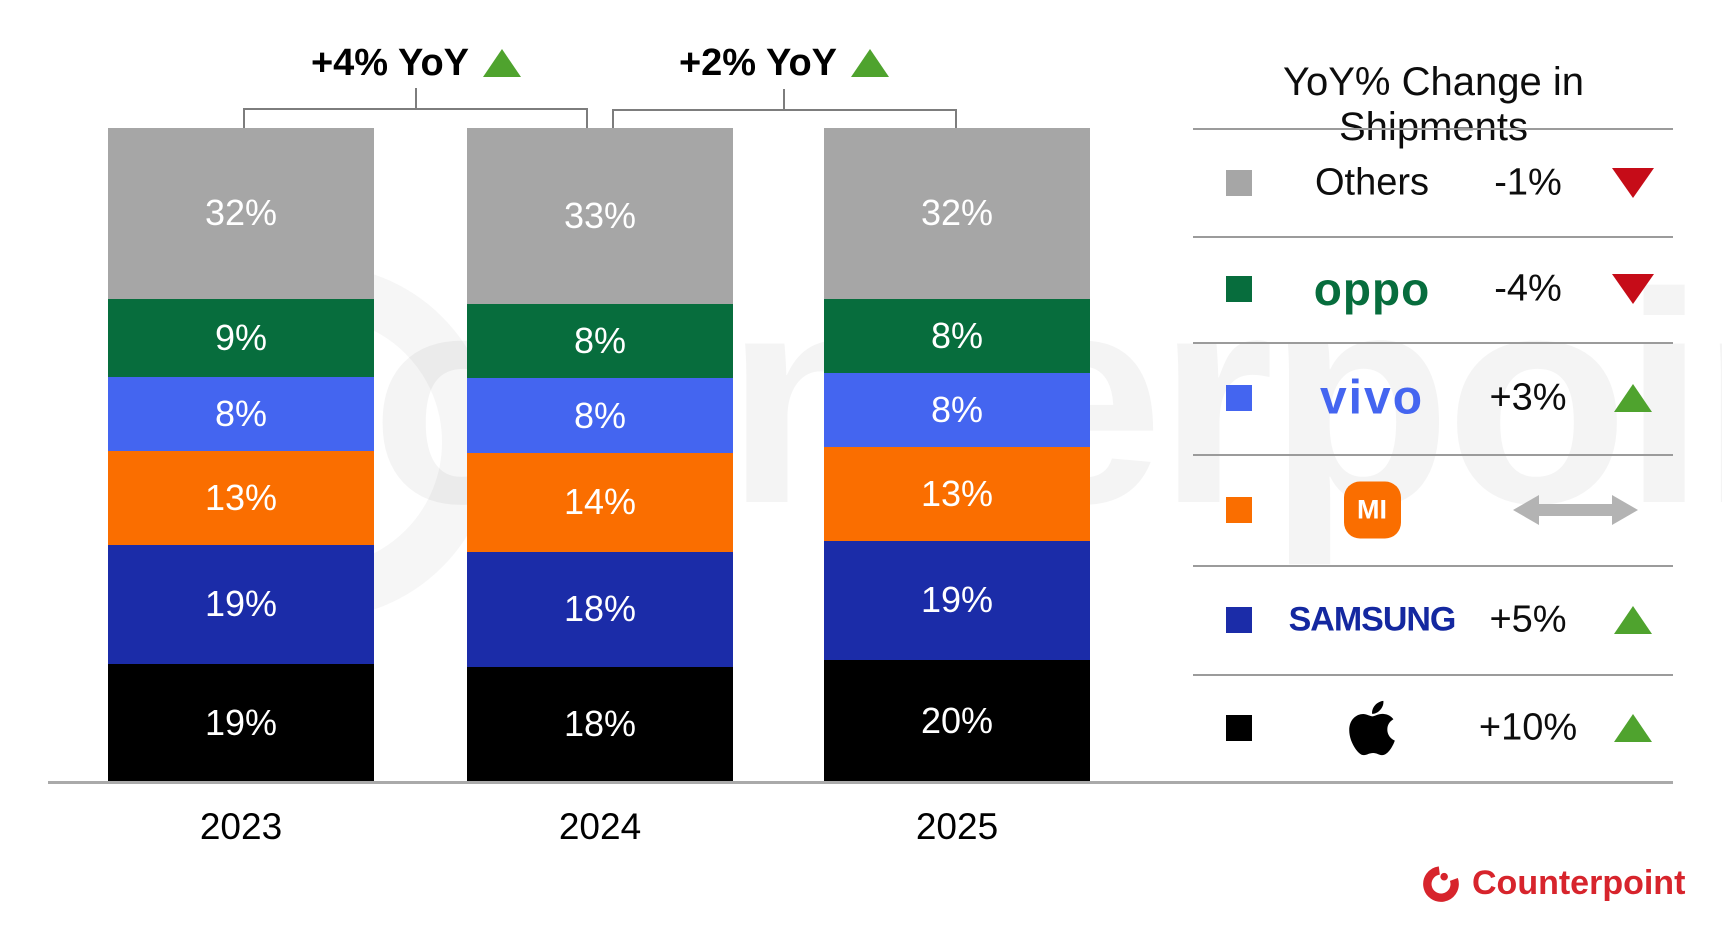 The image size is (1722, 951). Describe the element at coordinates (1372, 509) in the screenshot. I see `xiaomi-logo: MI` at that location.